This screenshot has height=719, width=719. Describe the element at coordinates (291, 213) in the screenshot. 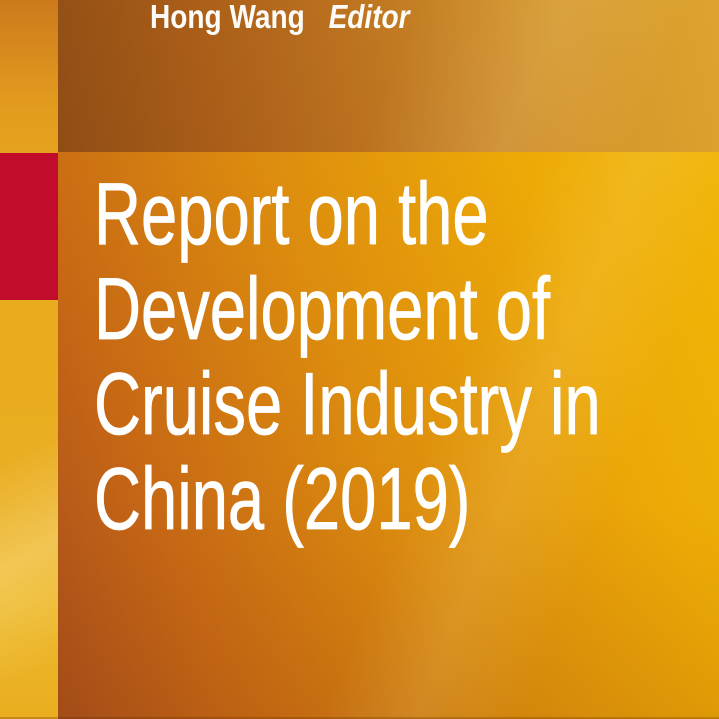

I see `title-line-1: Report on the` at that location.